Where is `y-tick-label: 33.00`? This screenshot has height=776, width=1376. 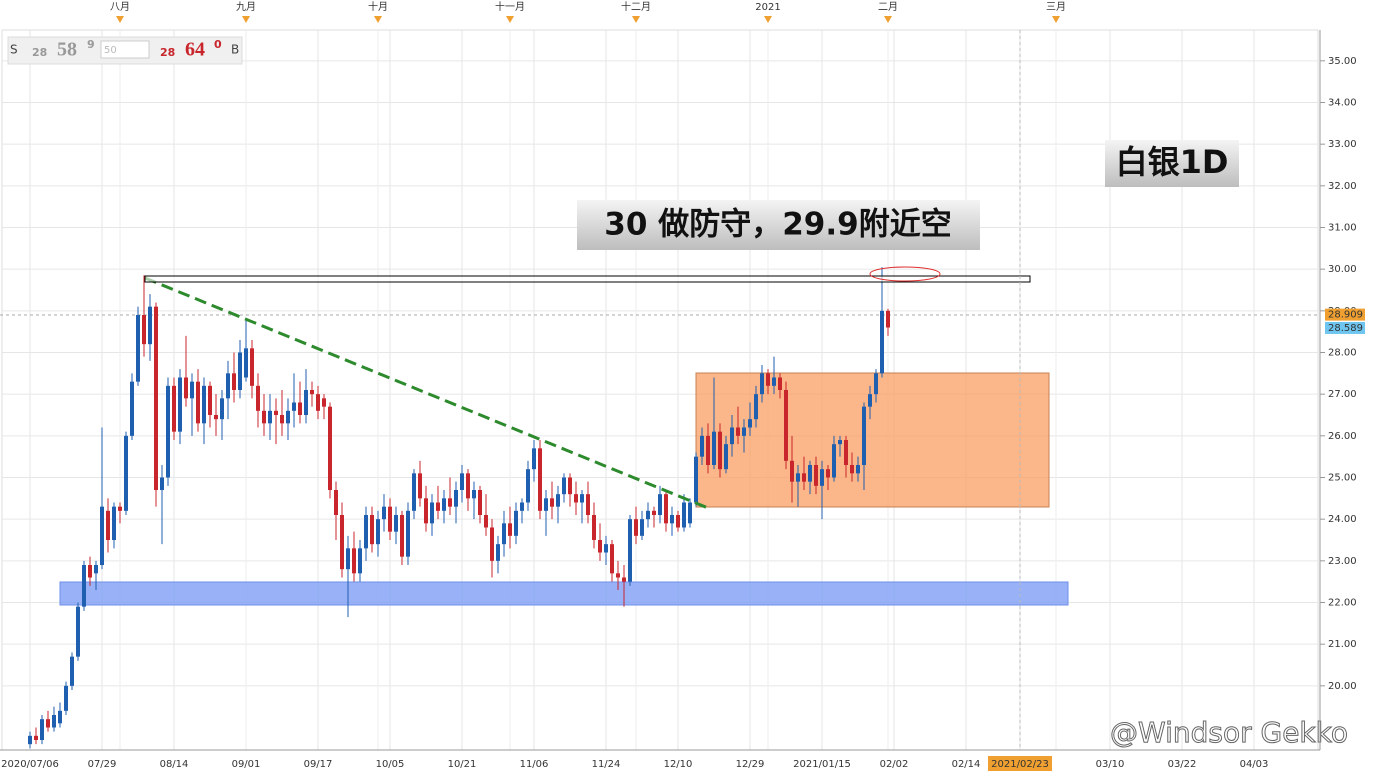 y-tick-label: 33.00 is located at coordinates (1342, 144).